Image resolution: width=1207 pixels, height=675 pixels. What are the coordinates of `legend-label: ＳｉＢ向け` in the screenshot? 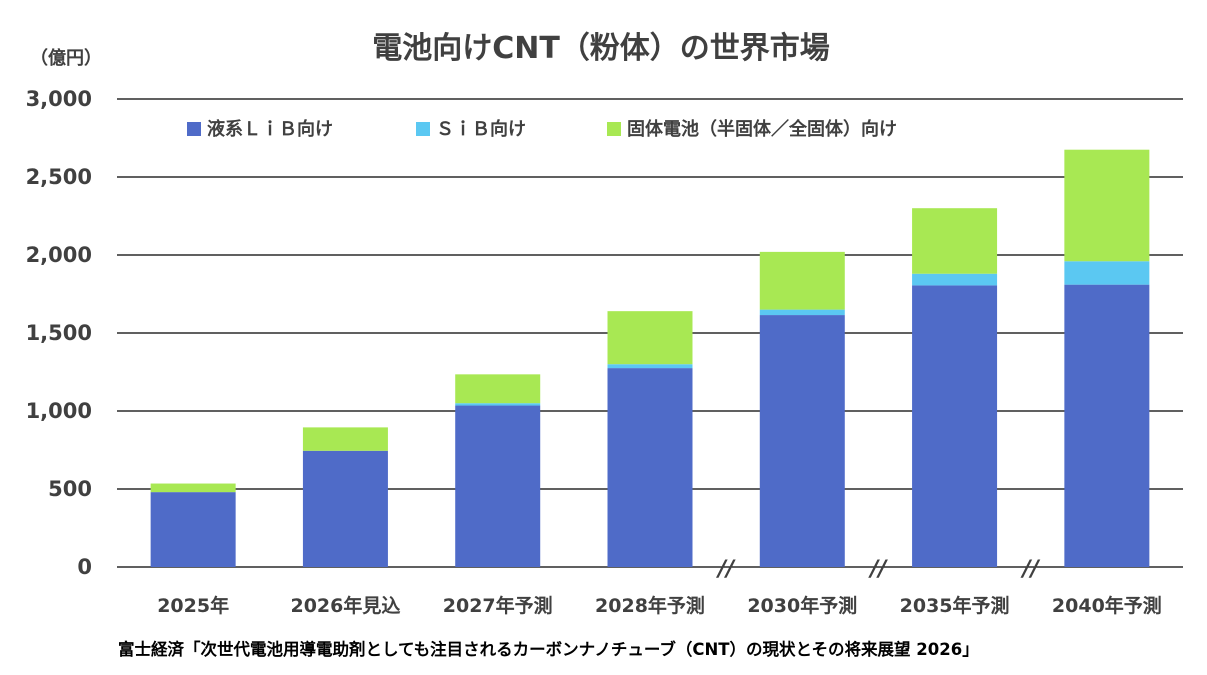 It's located at (481, 129).